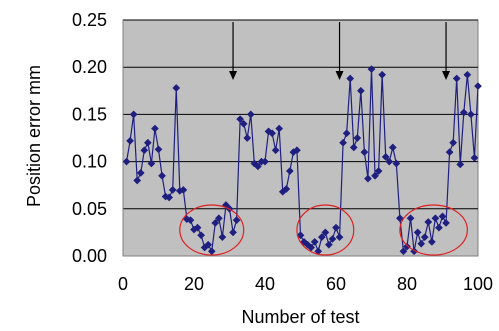 Image resolution: width=499 pixels, height=331 pixels. Describe the element at coordinates (336, 284) in the screenshot. I see `x-tick-label: 60` at that location.